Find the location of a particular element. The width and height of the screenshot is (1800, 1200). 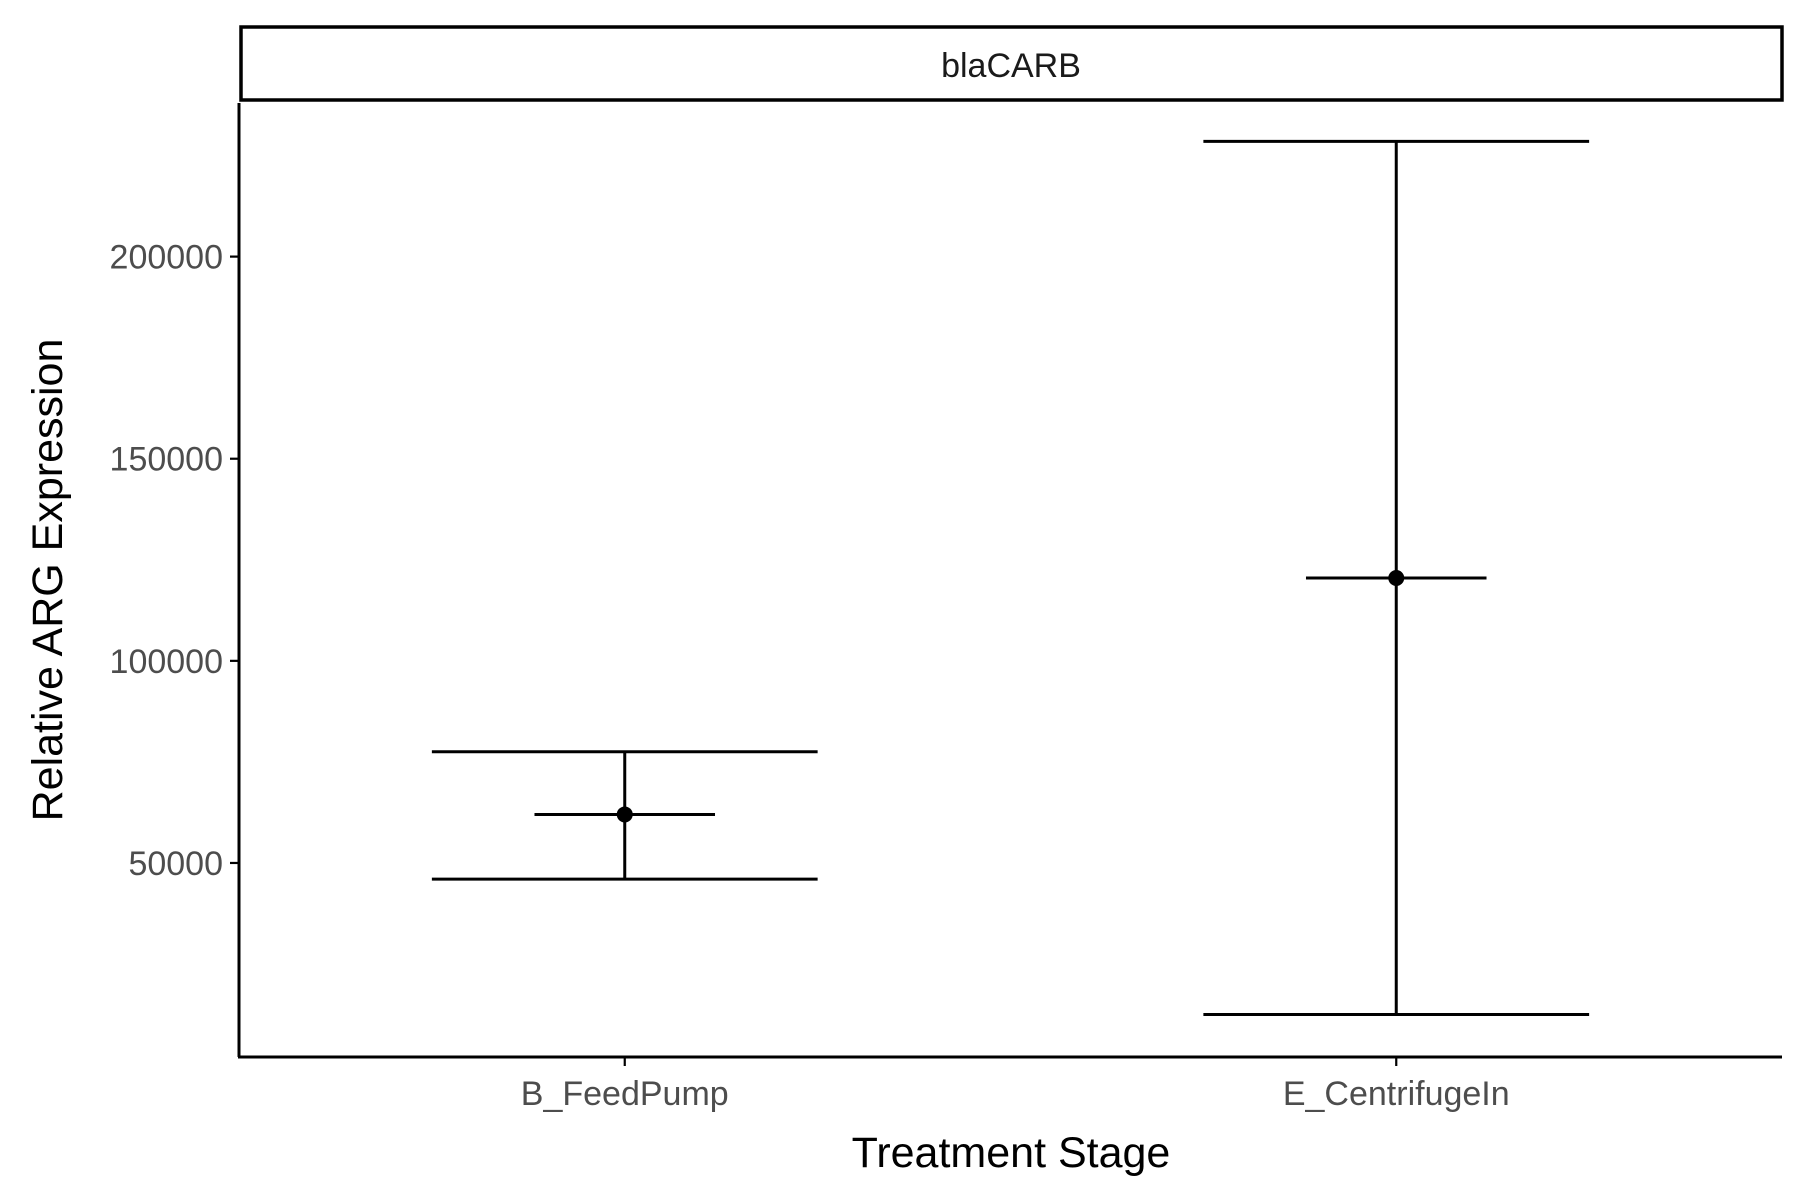

x-tick-label: E_CentrifugeIn is located at coordinates (1396, 1094).